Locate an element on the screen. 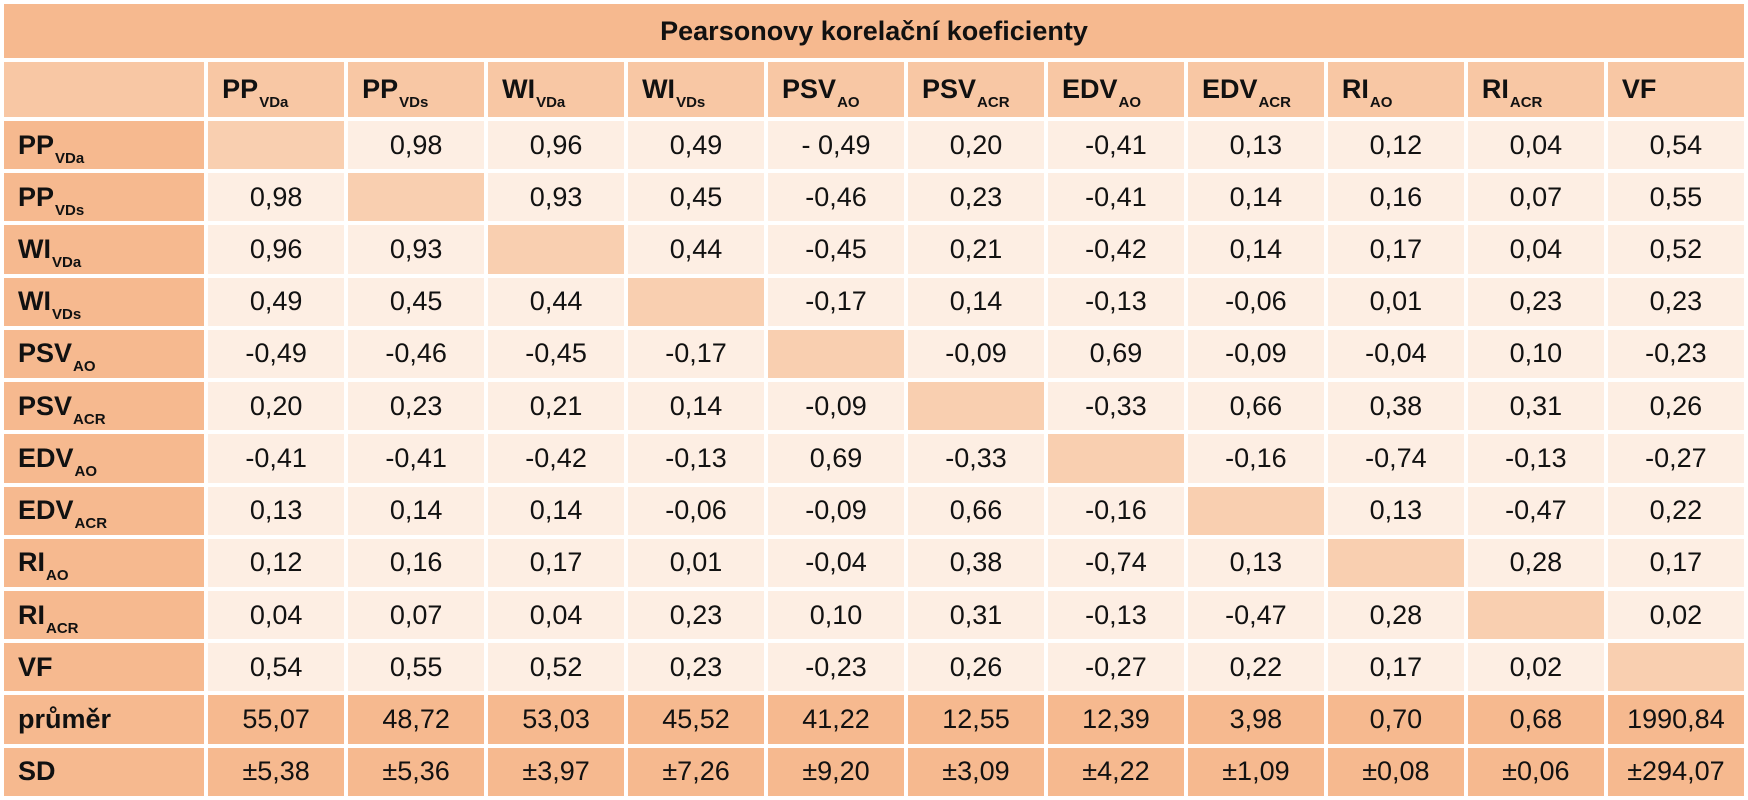  summary-cell: 0,68 is located at coordinates (1535, 719).